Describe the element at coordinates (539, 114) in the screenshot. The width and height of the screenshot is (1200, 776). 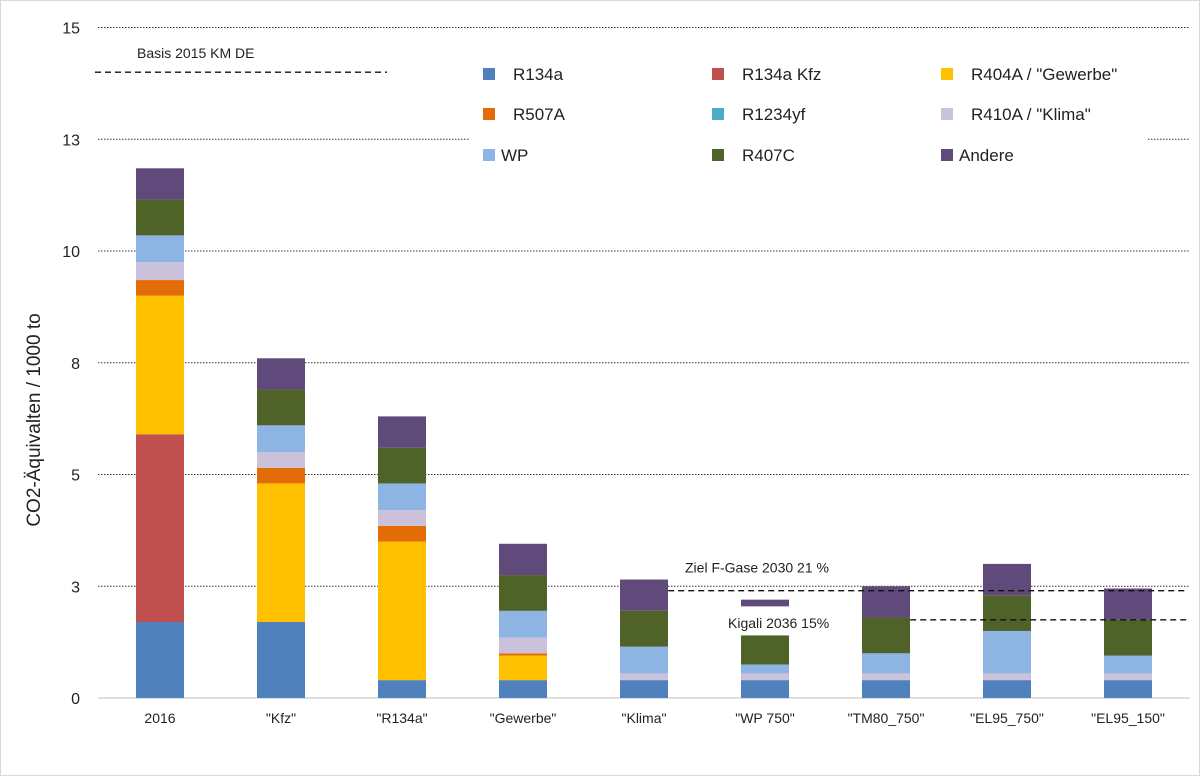
I see `legend-label-r507a: R507A` at that location.